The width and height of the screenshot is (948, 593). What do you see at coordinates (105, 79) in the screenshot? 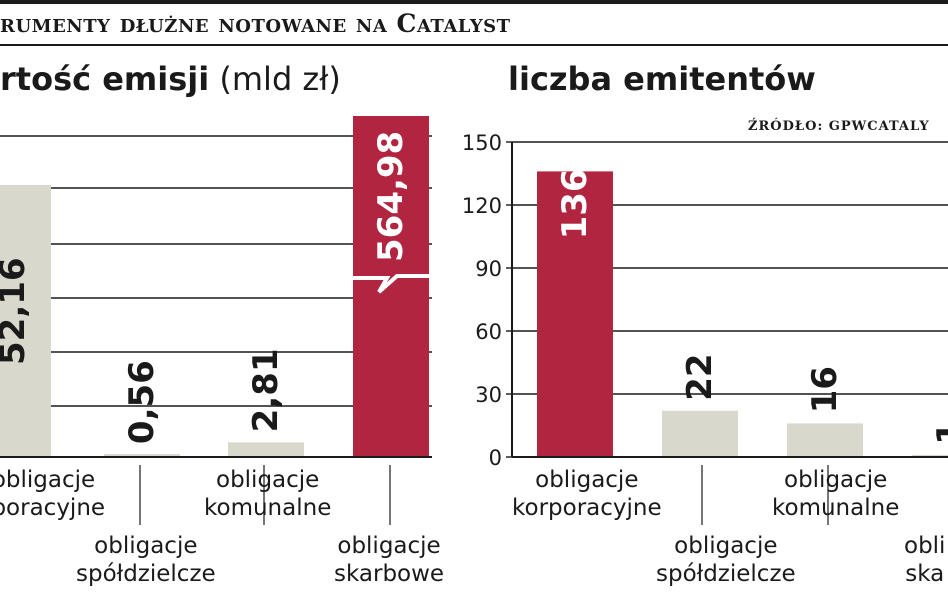
I see `left-title-text: rtość emisji` at bounding box center [105, 79].